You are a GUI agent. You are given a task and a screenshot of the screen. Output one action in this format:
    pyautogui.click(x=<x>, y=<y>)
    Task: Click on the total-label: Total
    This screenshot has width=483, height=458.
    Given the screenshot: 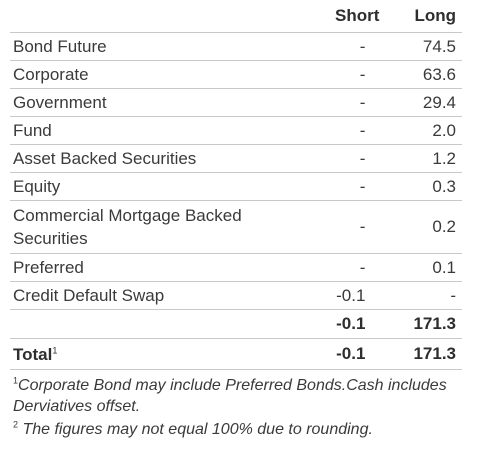 What is the action you would take?
    pyautogui.click(x=33, y=354)
    